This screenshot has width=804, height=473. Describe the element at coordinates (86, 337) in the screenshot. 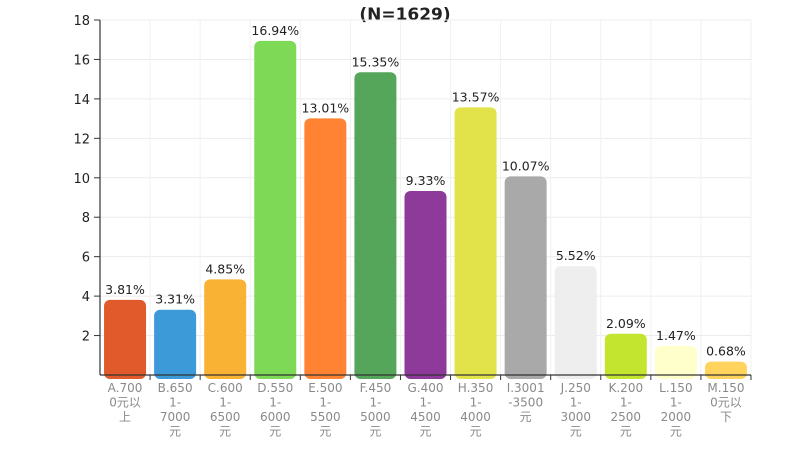

I see `y-tick-label: 2` at that location.